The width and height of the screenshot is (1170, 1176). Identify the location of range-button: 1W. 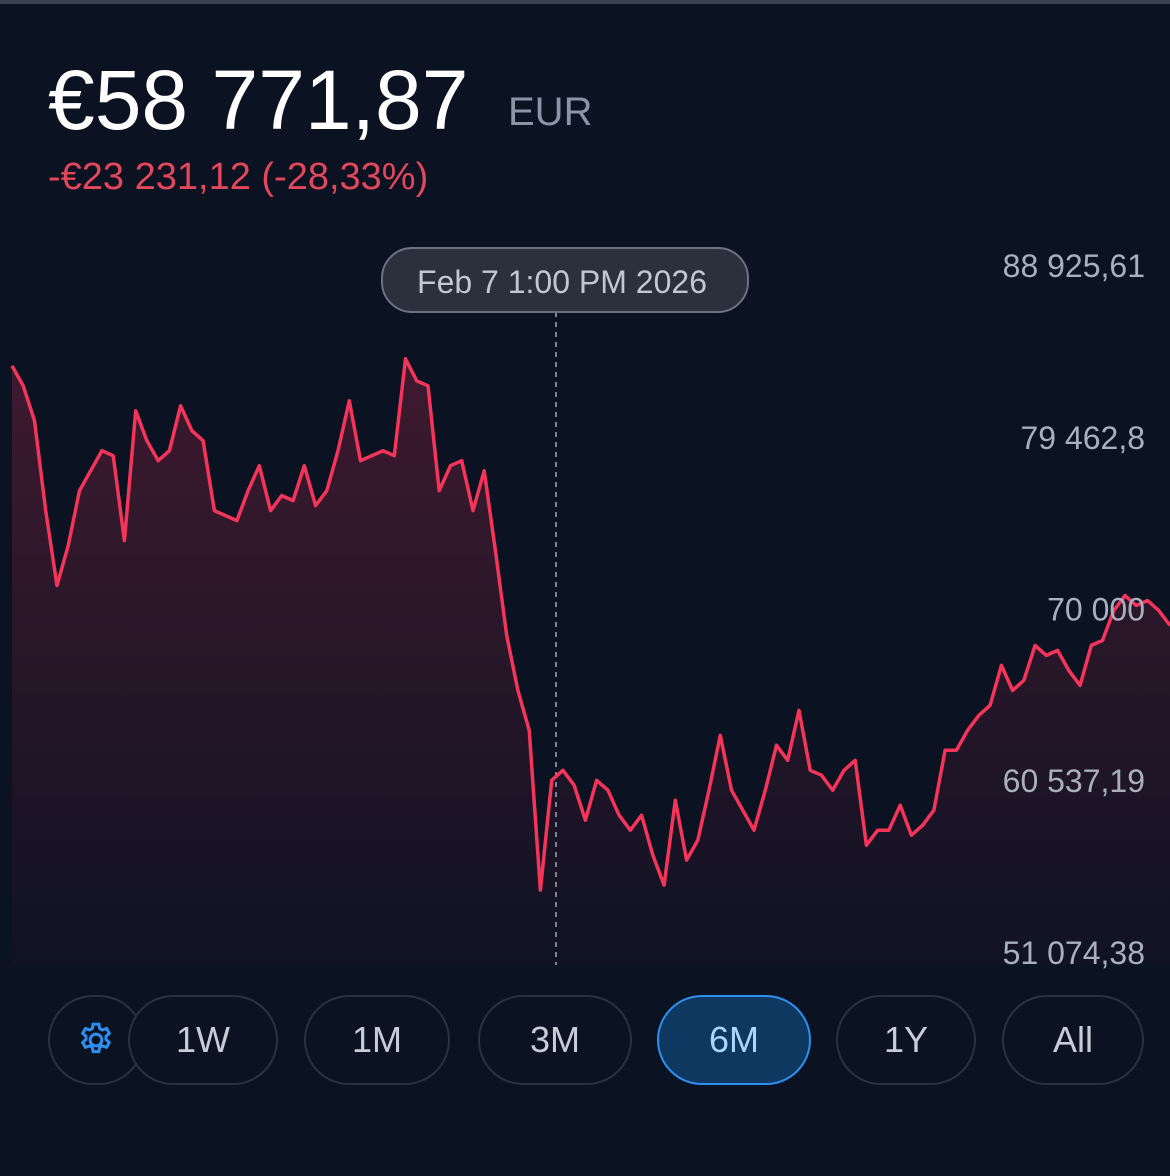
(203, 1040).